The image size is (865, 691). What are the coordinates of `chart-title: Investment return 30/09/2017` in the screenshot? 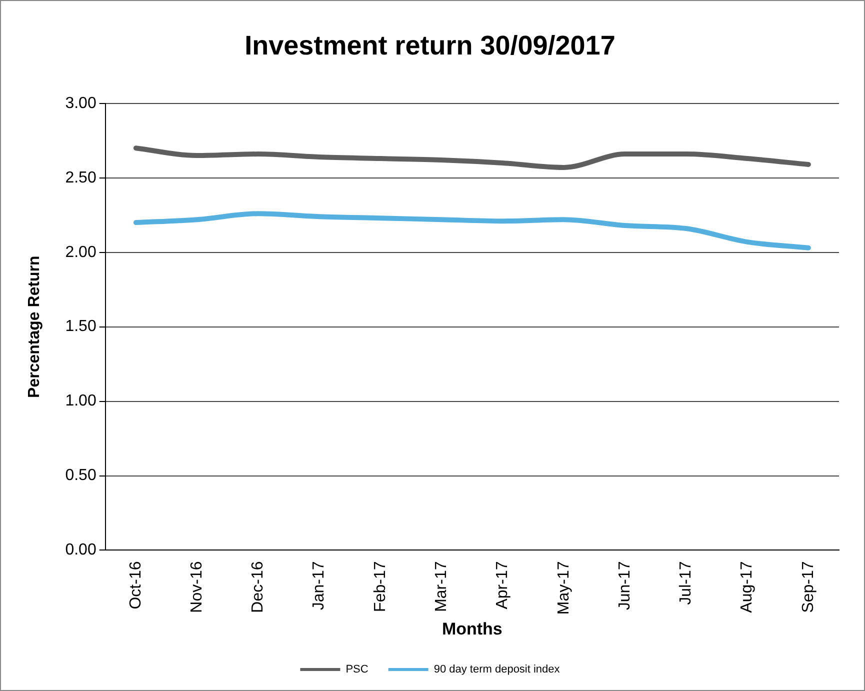 It's located at (430, 45).